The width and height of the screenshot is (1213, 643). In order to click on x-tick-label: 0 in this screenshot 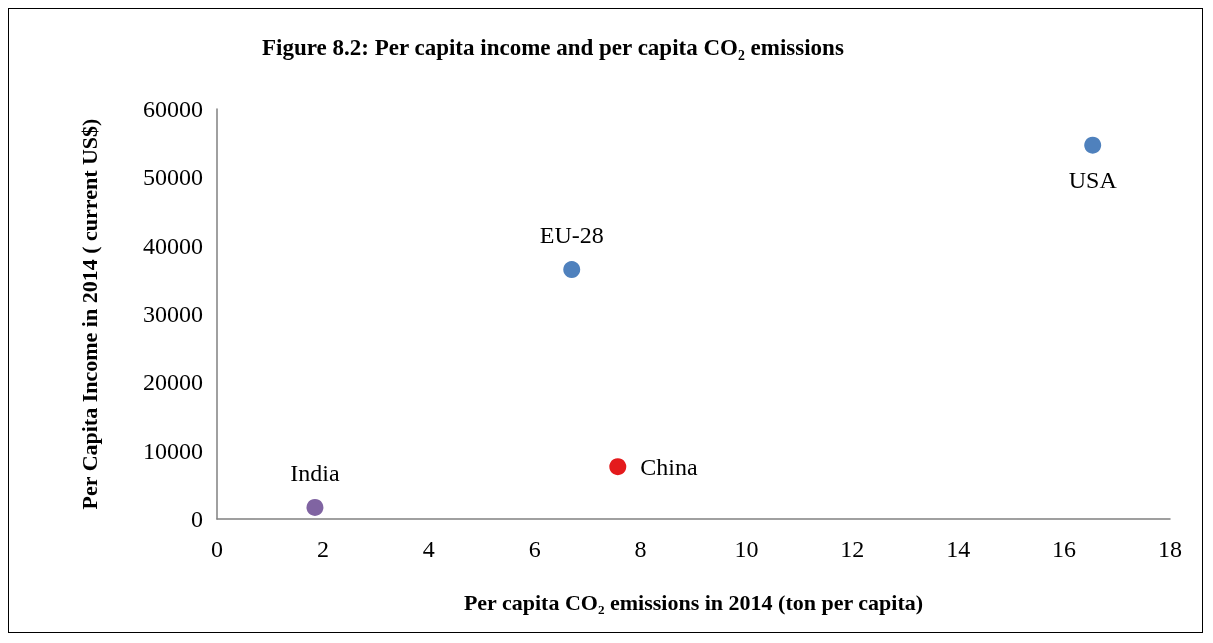, I will do `click(217, 549)`.